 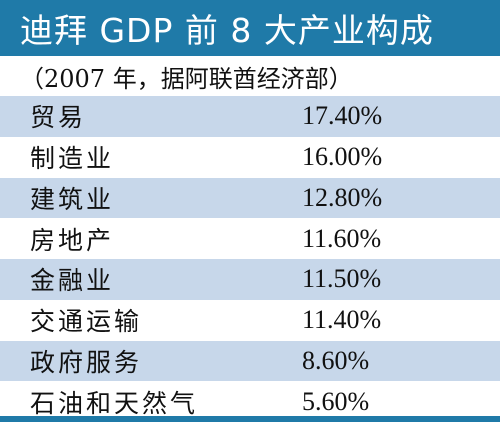 I want to click on table-row: 石油和天然气 5.60%, so click(x=250, y=401).